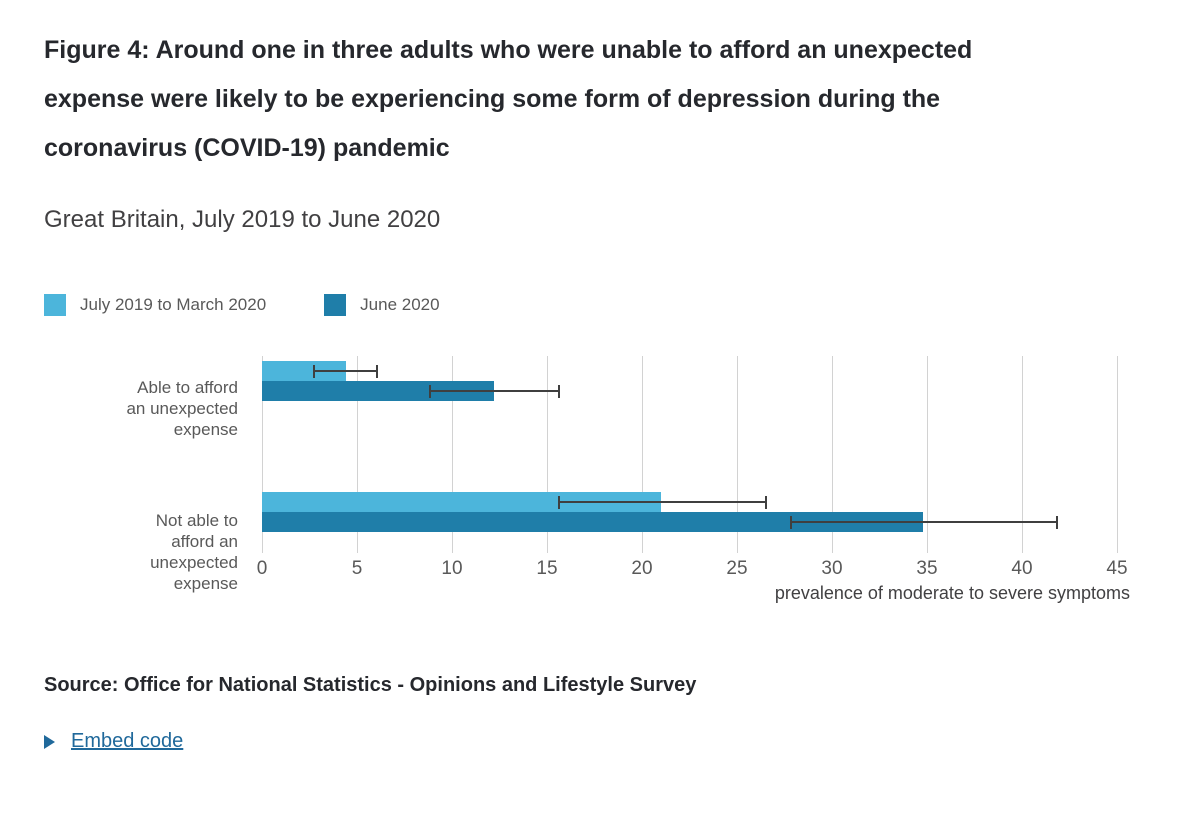 The width and height of the screenshot is (1200, 819). What do you see at coordinates (173, 304) in the screenshot?
I see `legend-label: July 2019 to March 2020` at bounding box center [173, 304].